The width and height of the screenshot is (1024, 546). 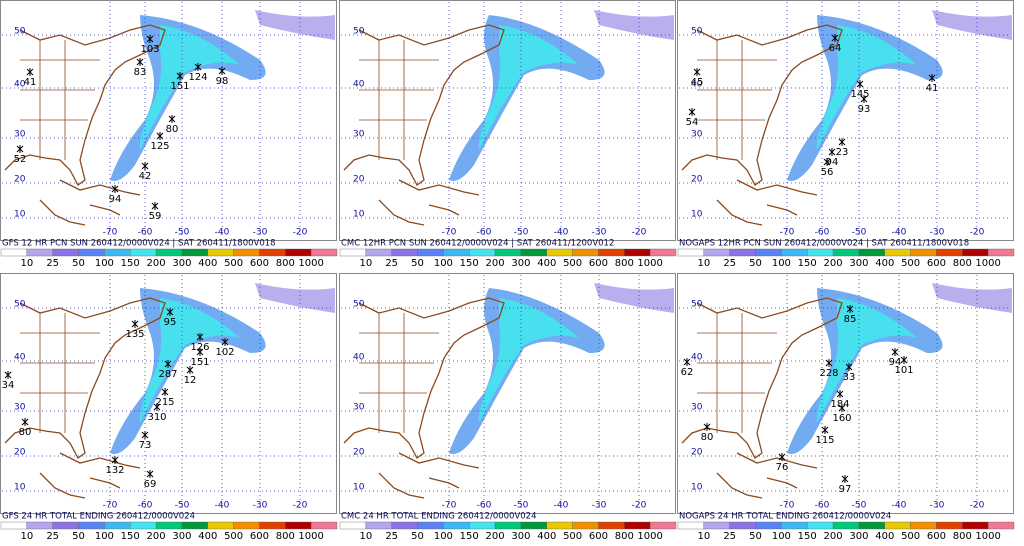 What do you see at coordinates (159, 146) in the screenshot?
I see `max-value: 125` at bounding box center [159, 146].